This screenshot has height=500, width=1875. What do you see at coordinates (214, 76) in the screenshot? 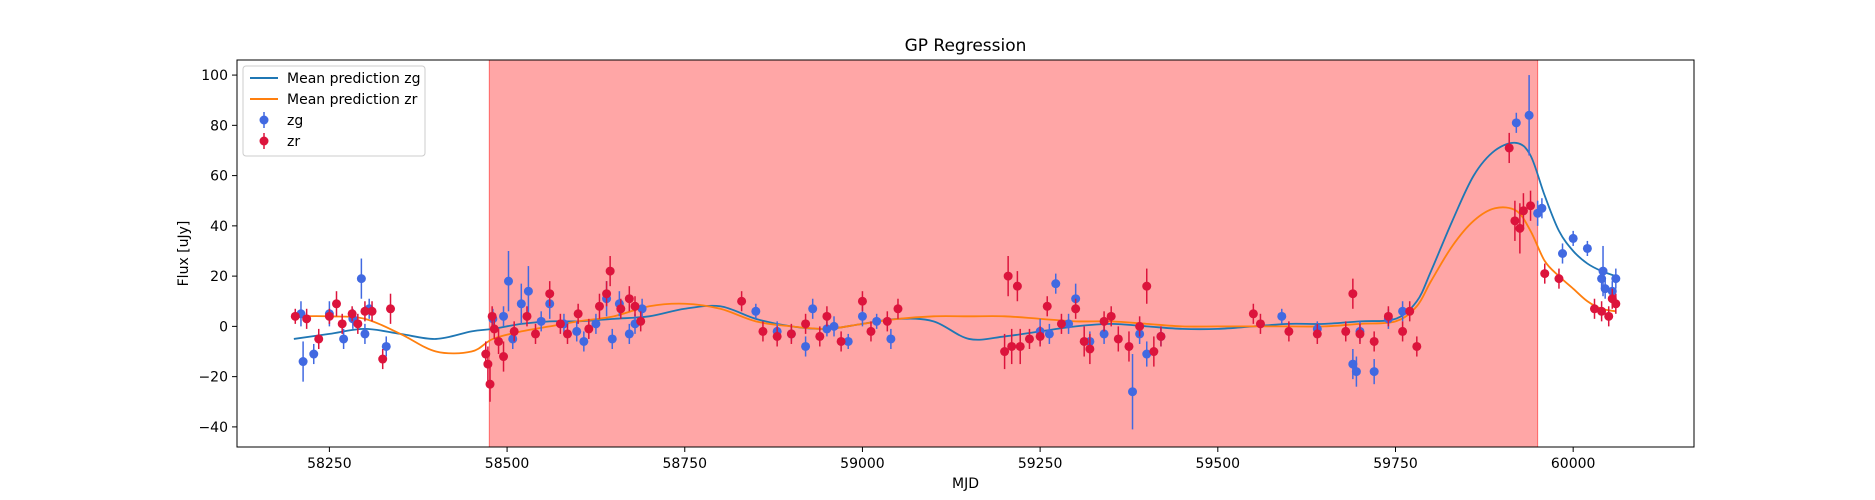
I see `y-tick-label: 100` at bounding box center [214, 76].